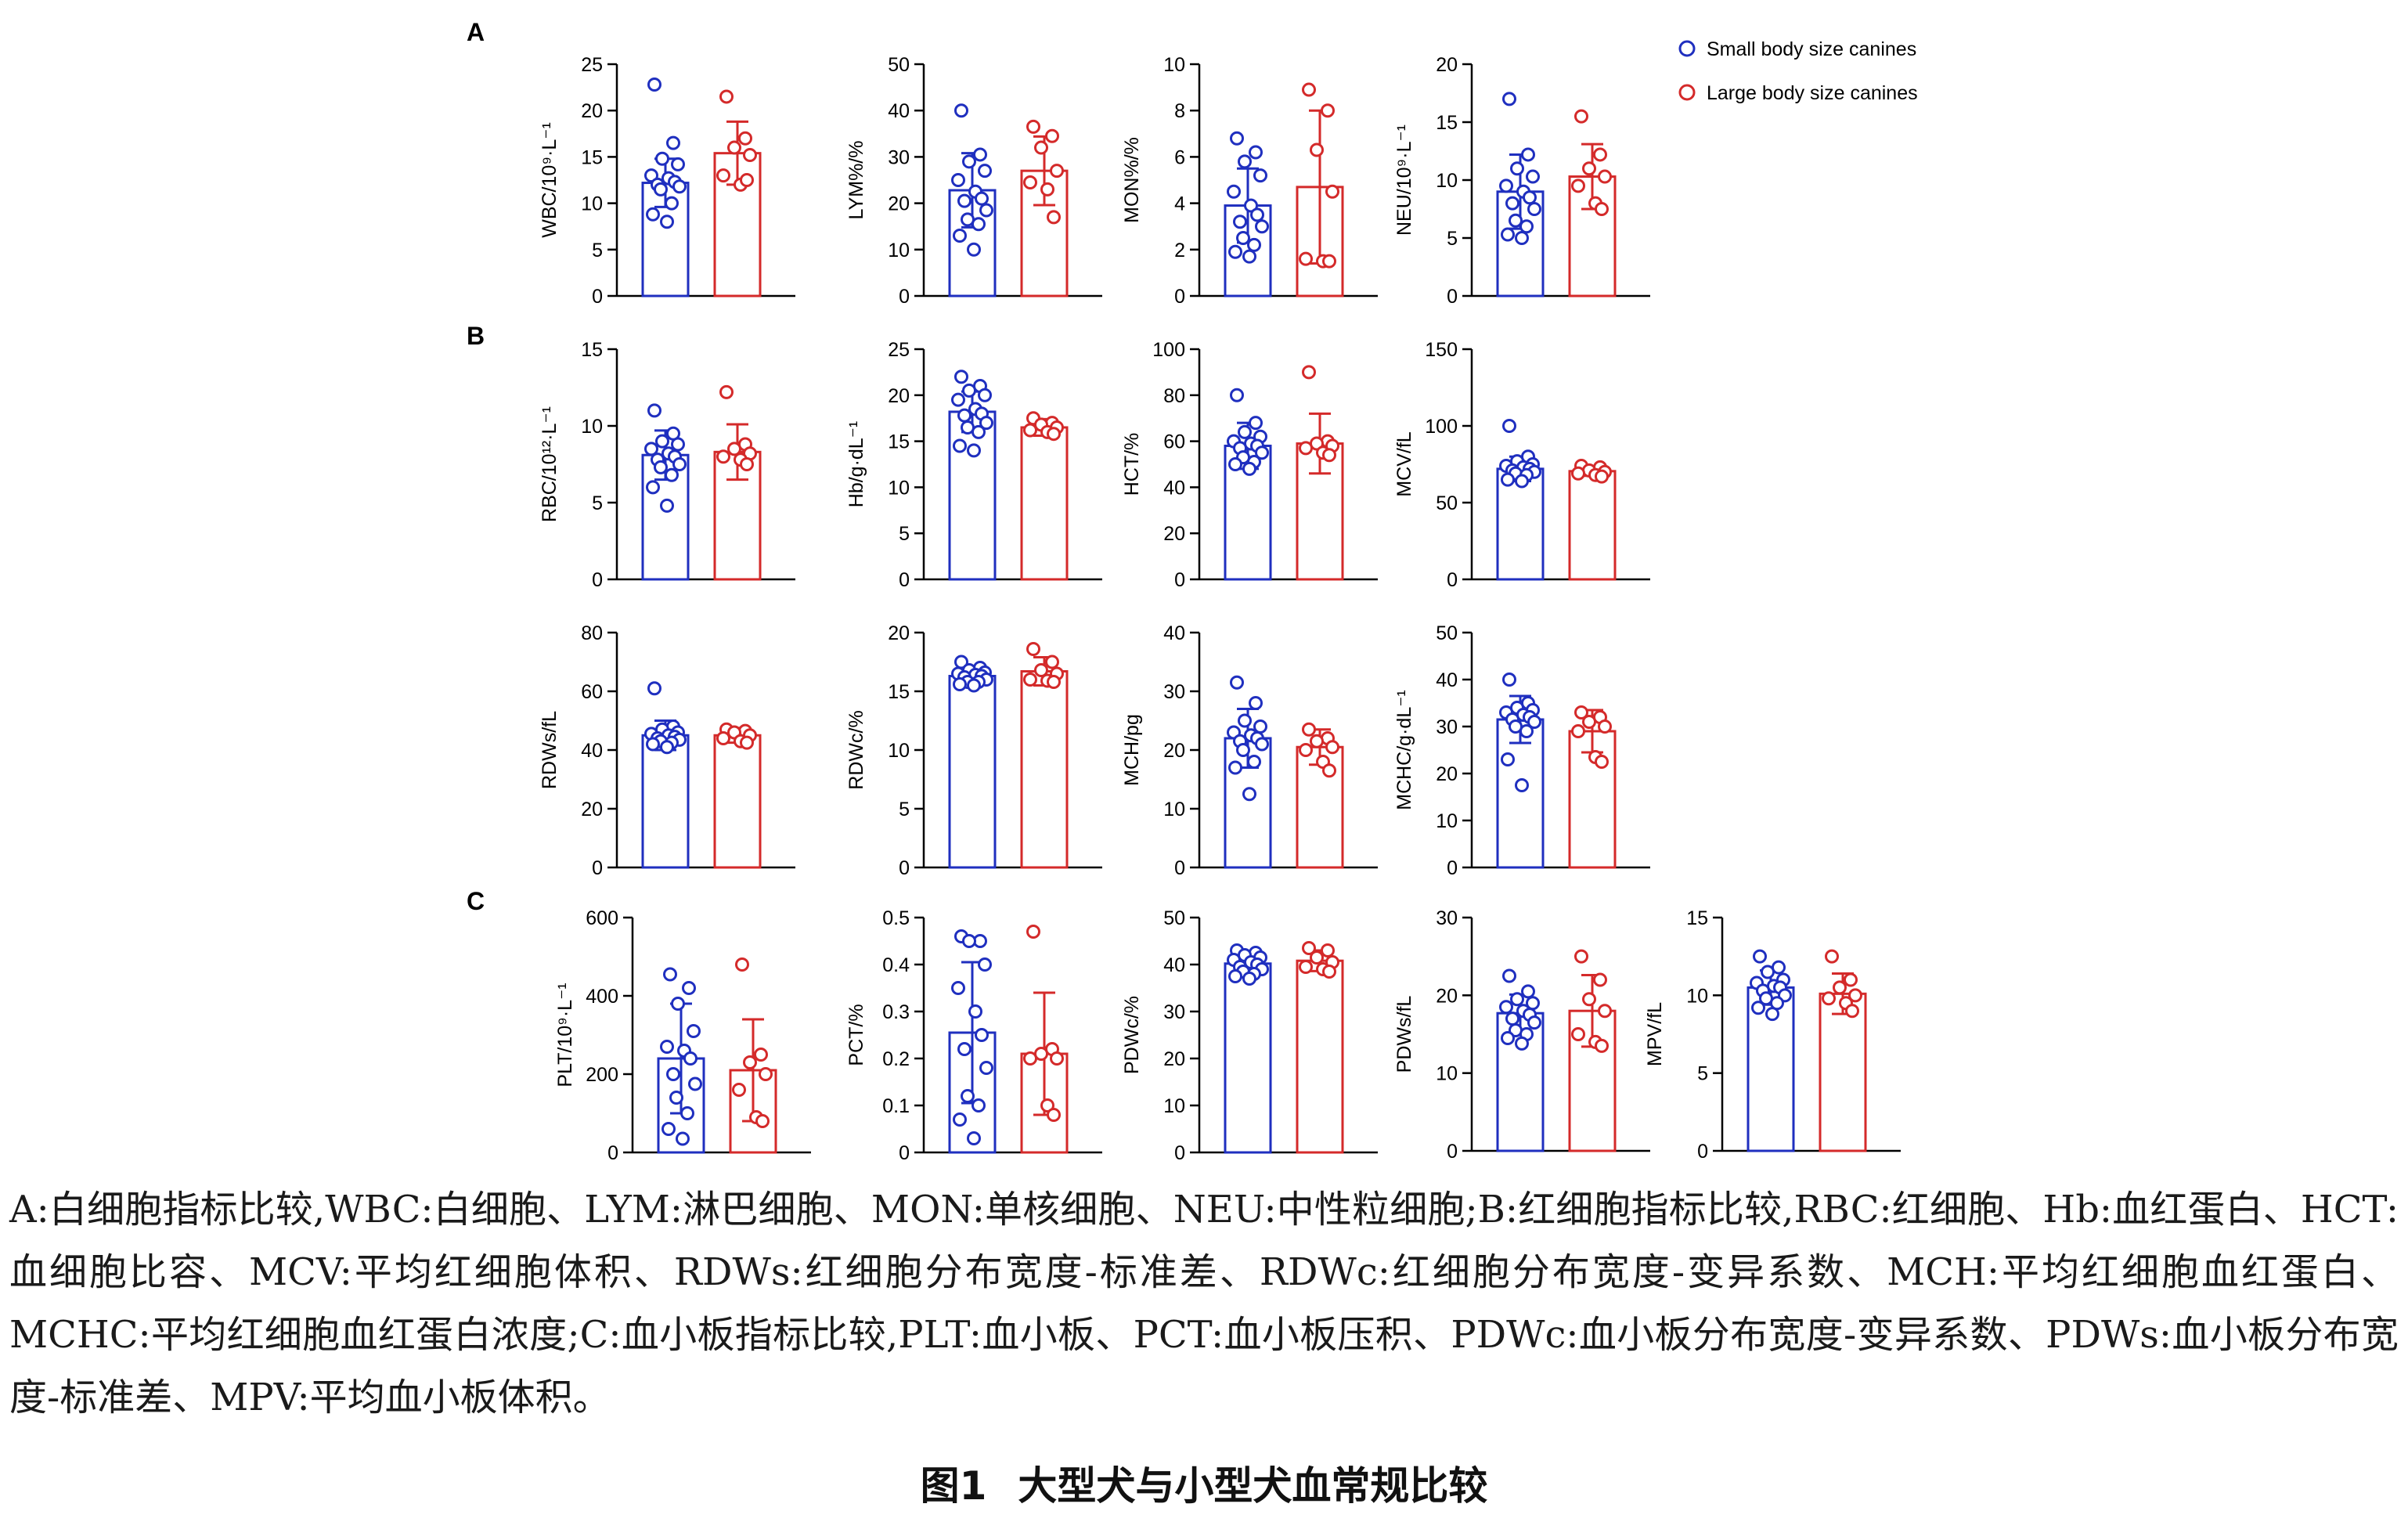 The width and height of the screenshot is (2408, 1529). I want to click on legend-marker-small, so click(1687, 48).